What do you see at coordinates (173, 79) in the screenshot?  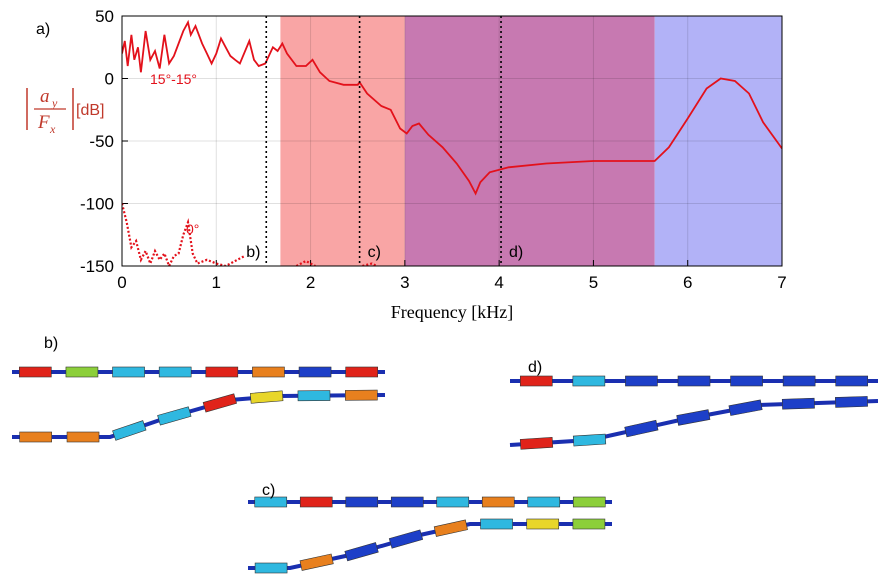 I see `series-annotation: 15°-15°` at bounding box center [173, 79].